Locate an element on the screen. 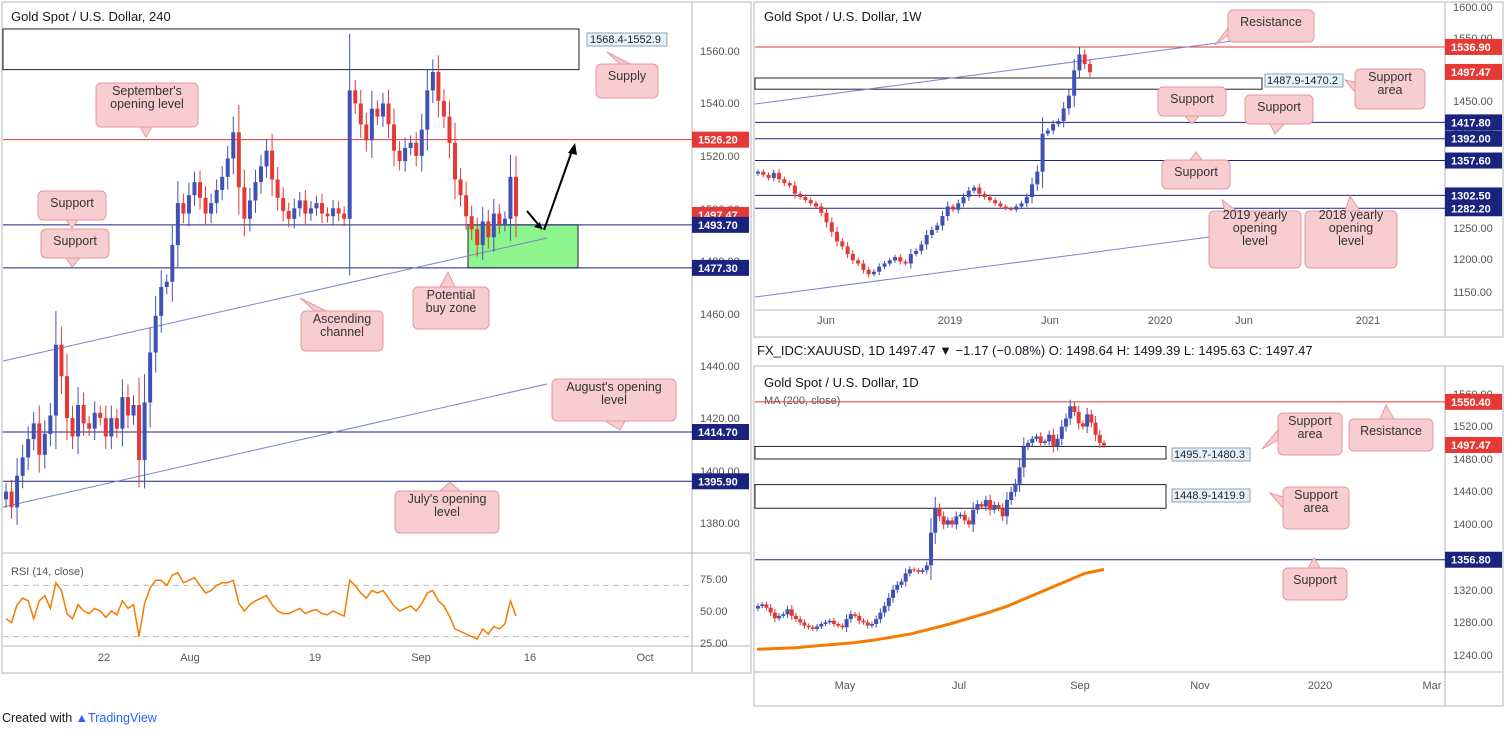 Image resolution: width=1509 pixels, height=733 pixels. h4-aug-open-bubble-tail is located at coordinates (615, 425).